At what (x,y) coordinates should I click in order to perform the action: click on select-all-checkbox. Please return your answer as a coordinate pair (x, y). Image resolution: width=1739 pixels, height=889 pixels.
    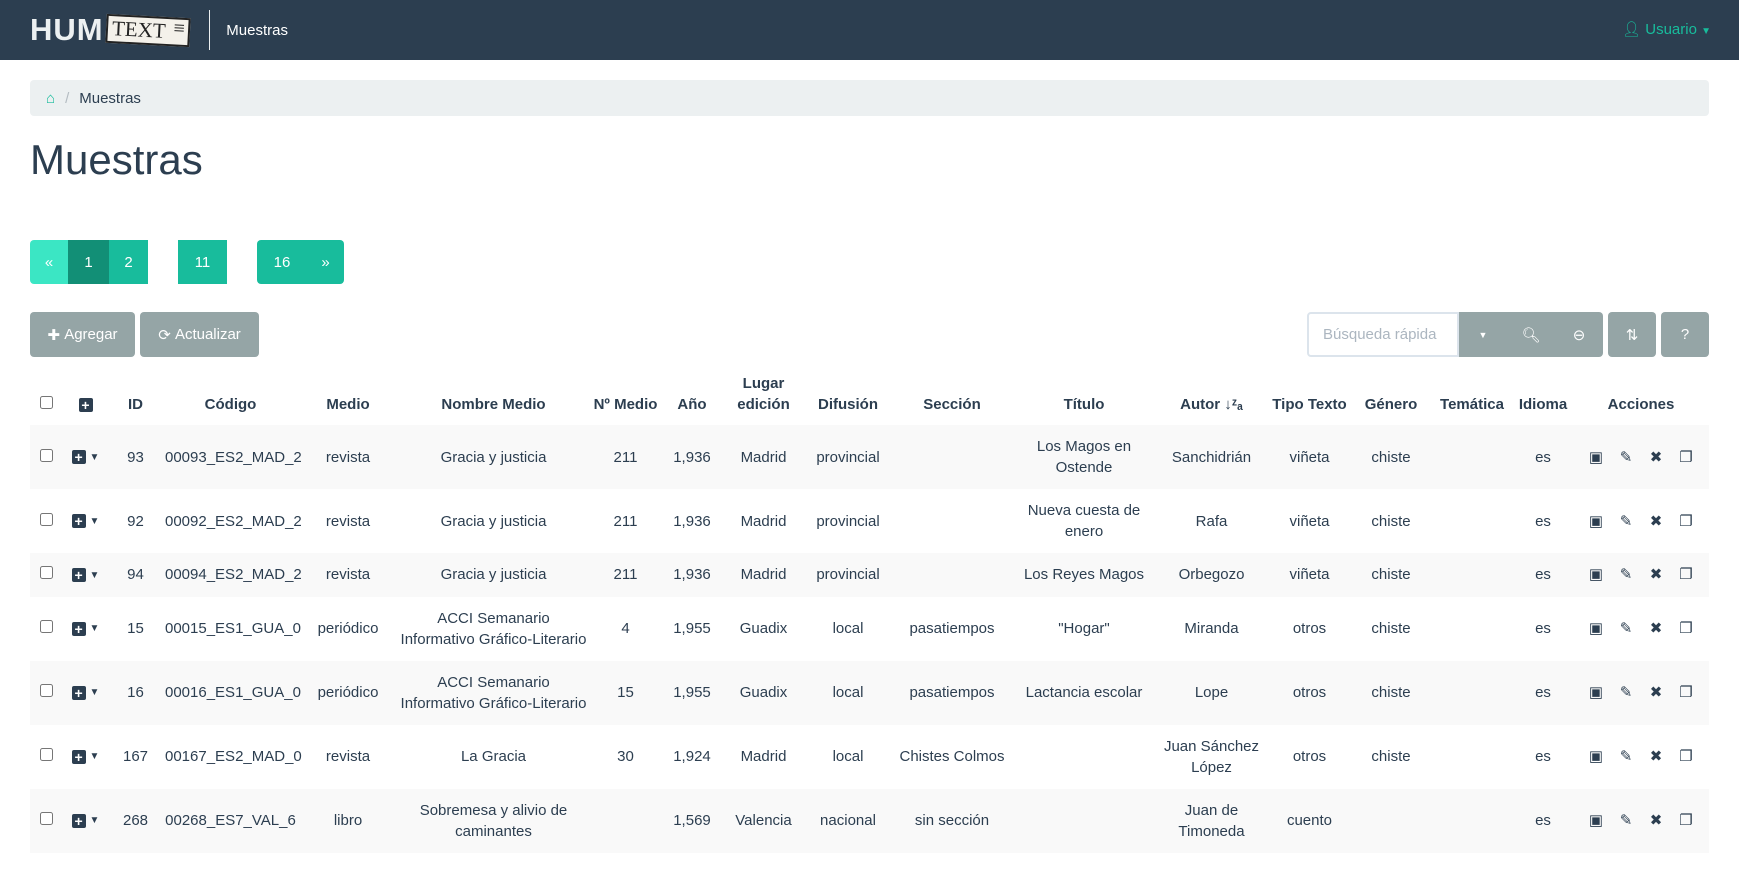
    Looking at the image, I should click on (46, 402).